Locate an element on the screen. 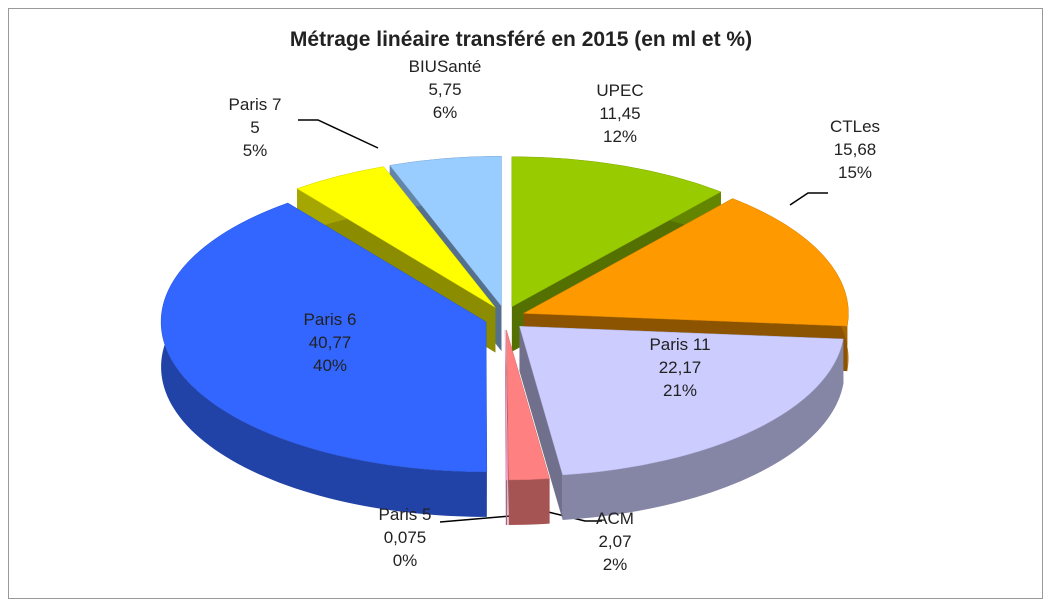 Image resolution: width=1054 pixels, height=613 pixels. slice-wall is located at coordinates (541, 423).